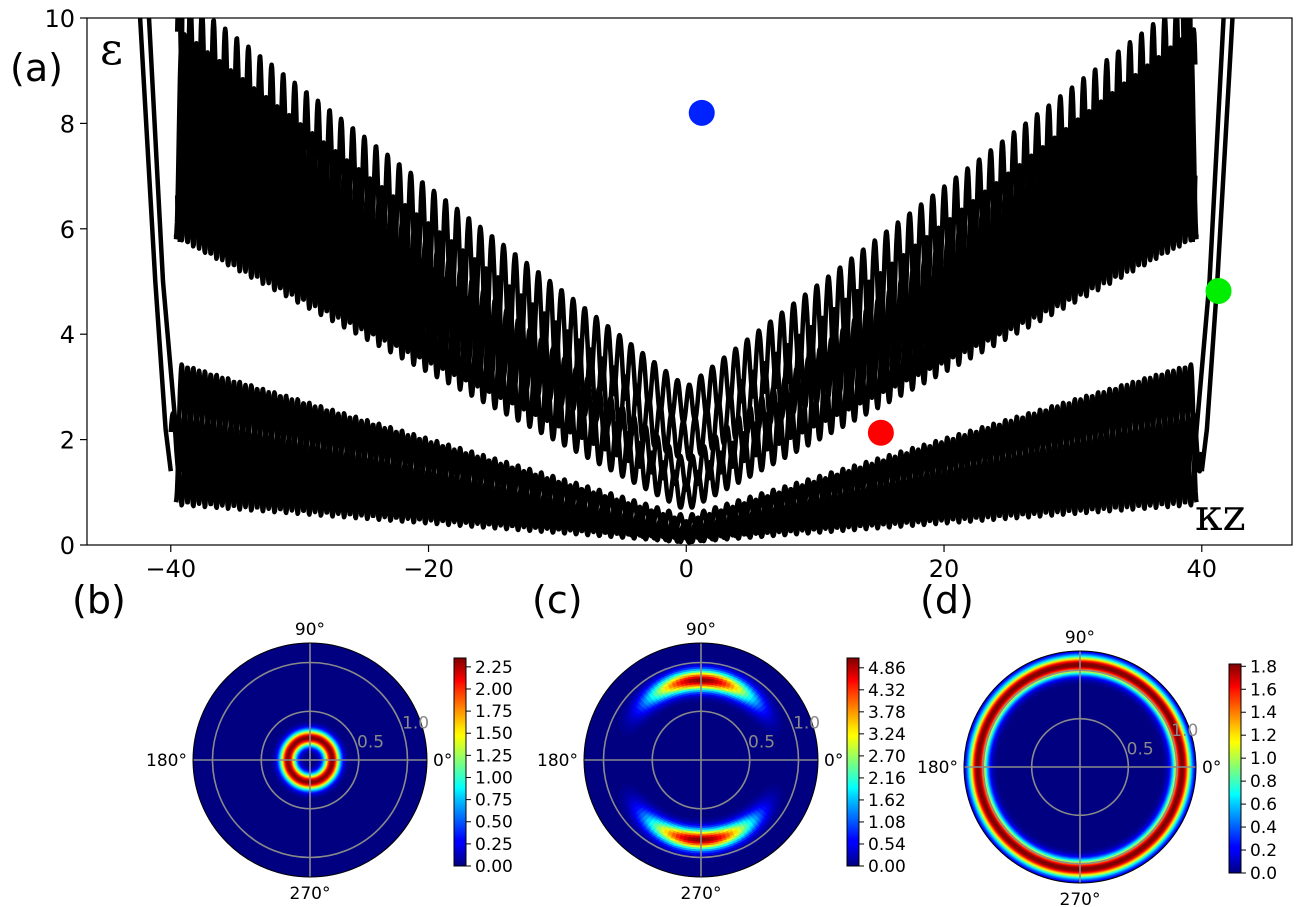 This screenshot has width=1302, height=907. Describe the element at coordinates (99, 600) in the screenshot. I see `panel-label-b: (b)` at that location.